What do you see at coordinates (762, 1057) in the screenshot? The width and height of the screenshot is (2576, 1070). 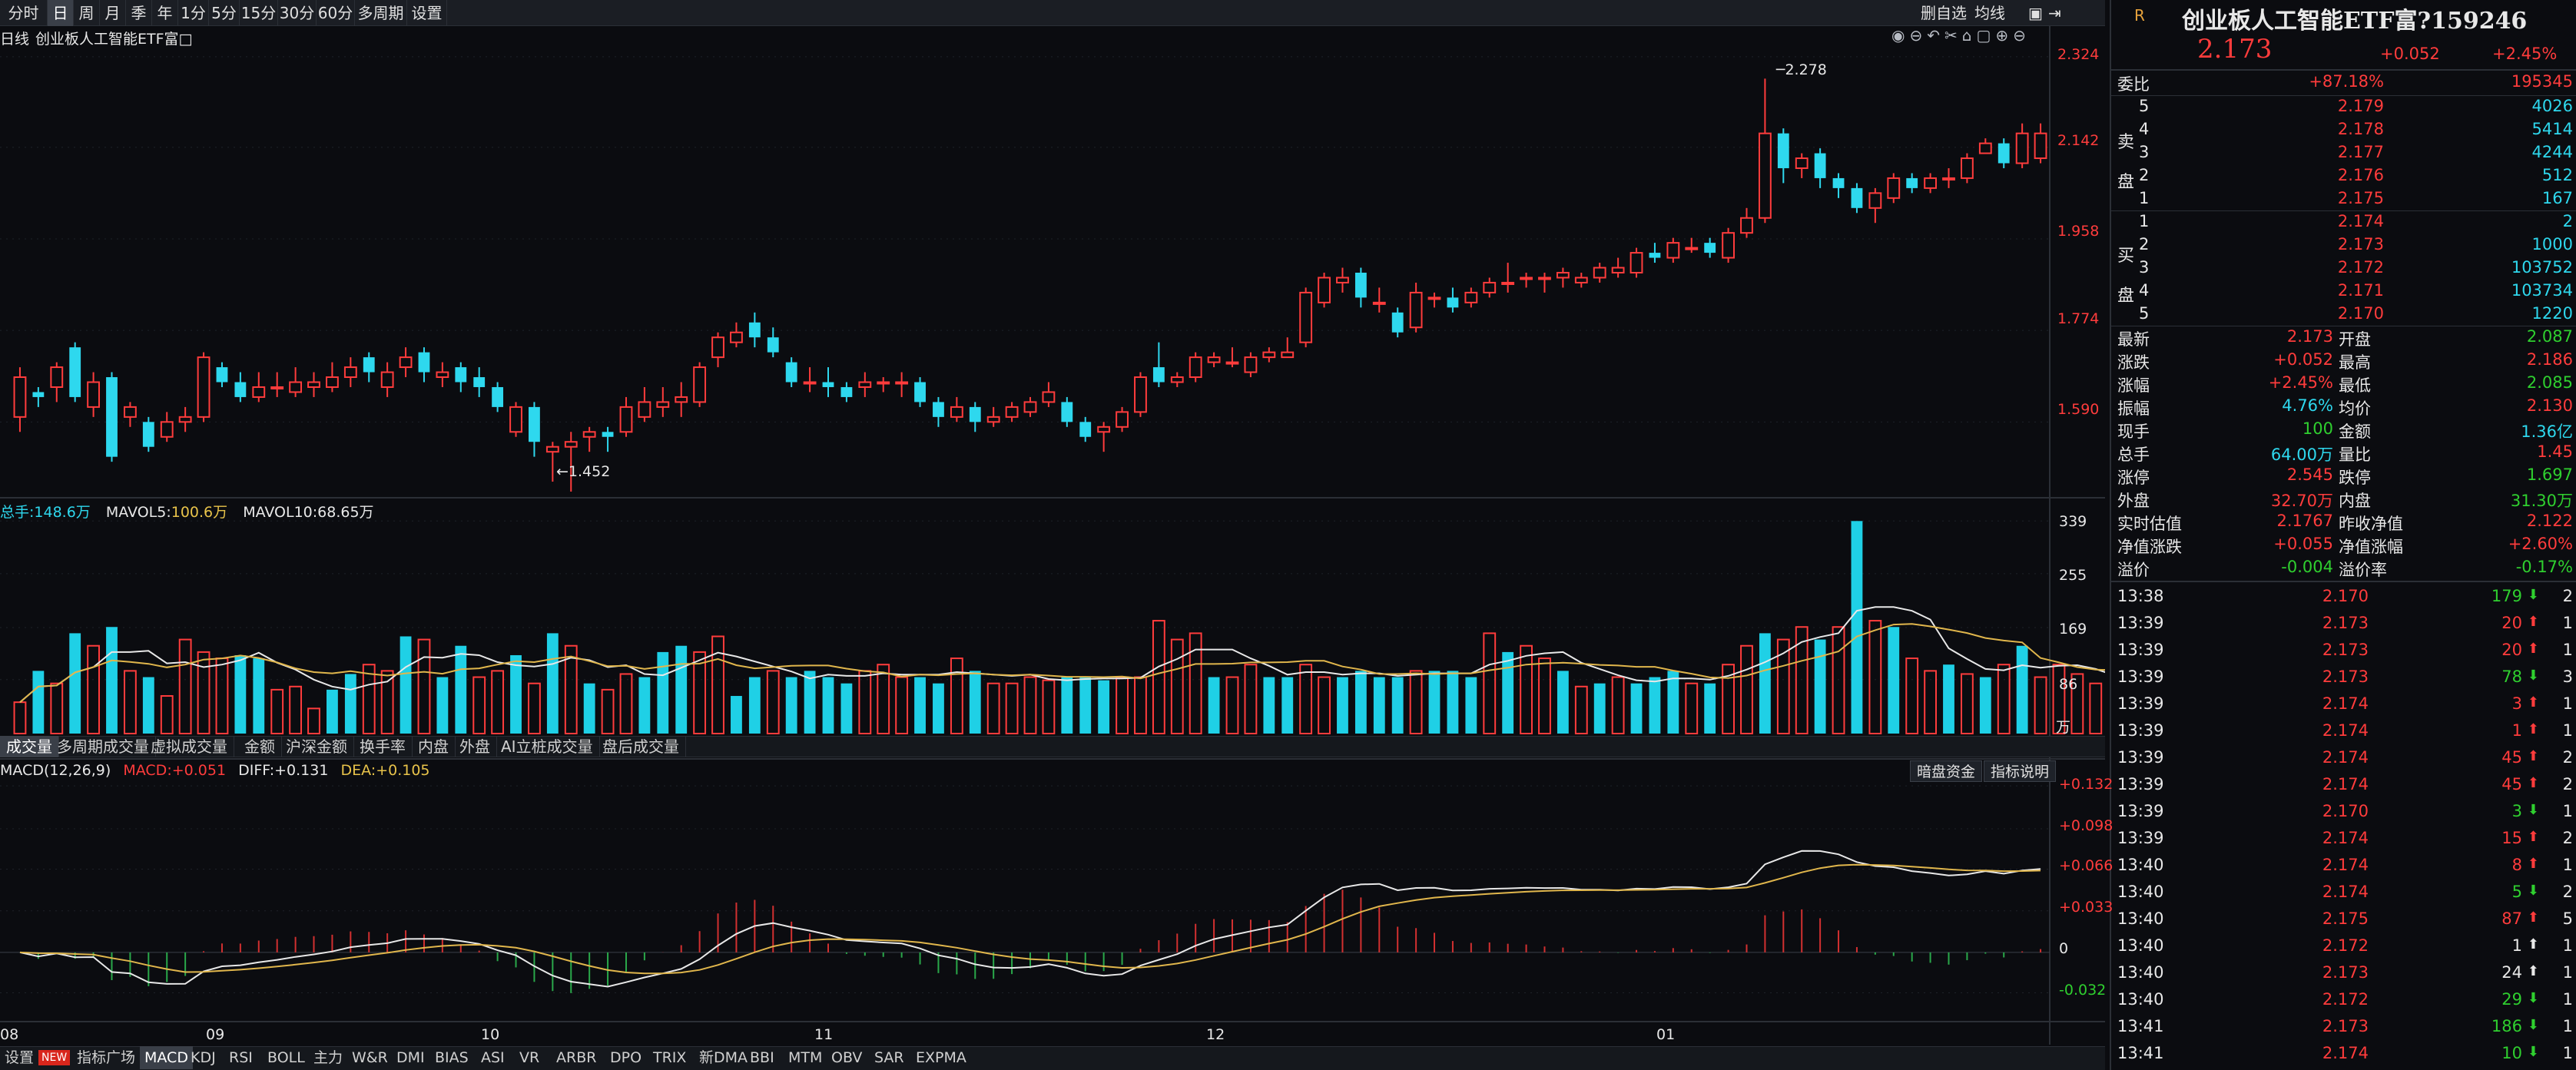 I see `indicator-tab: BBI` at bounding box center [762, 1057].